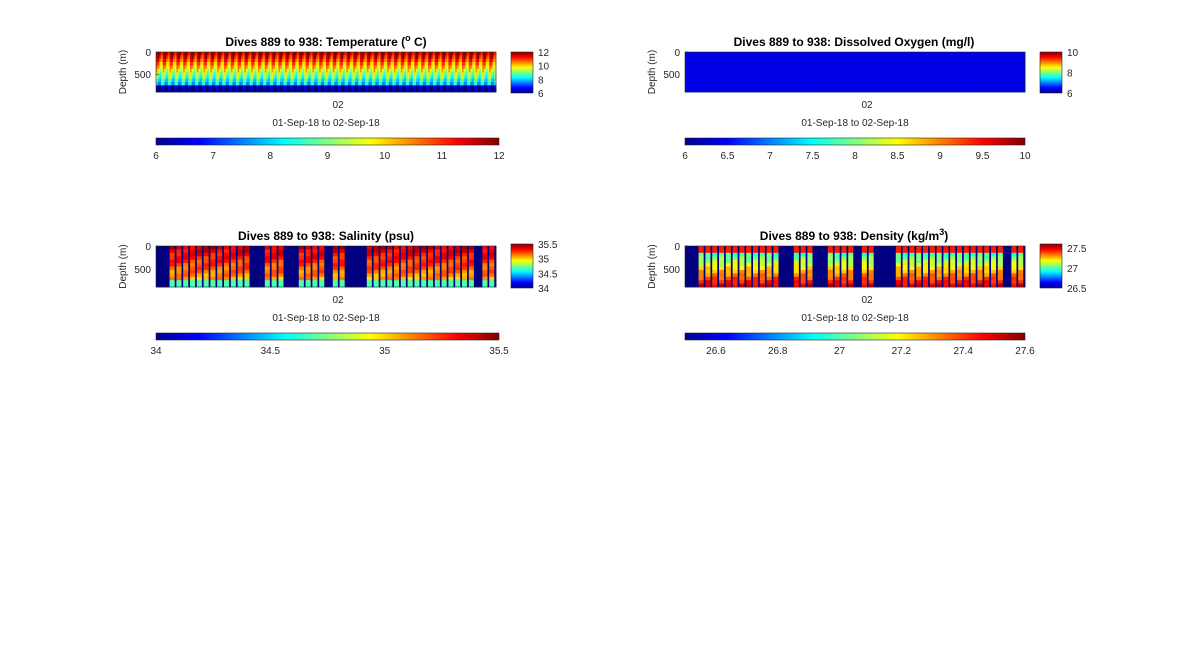  I want to click on x-tick-label: 02, so click(867, 105).